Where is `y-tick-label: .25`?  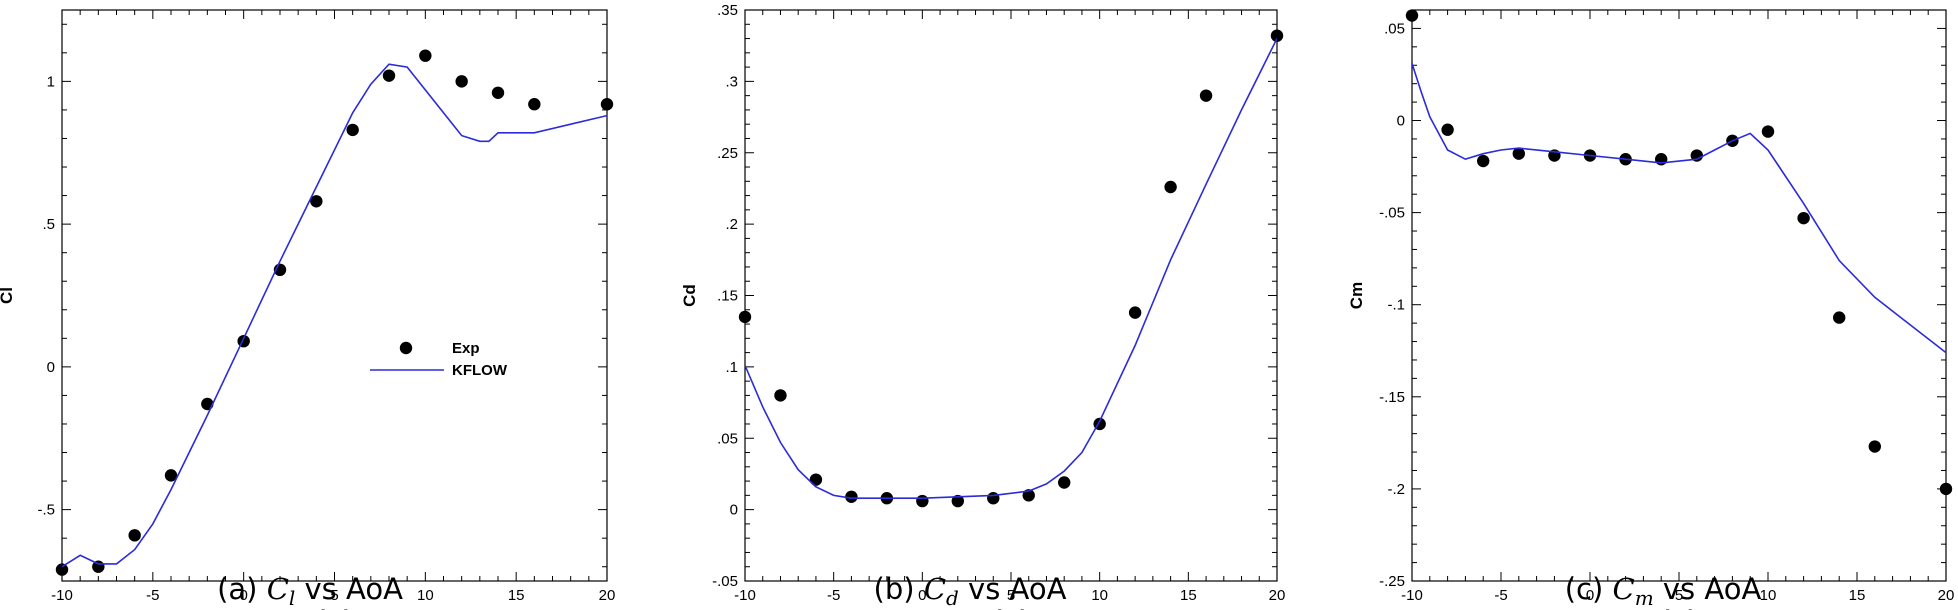 y-tick-label: .25 is located at coordinates (727, 153).